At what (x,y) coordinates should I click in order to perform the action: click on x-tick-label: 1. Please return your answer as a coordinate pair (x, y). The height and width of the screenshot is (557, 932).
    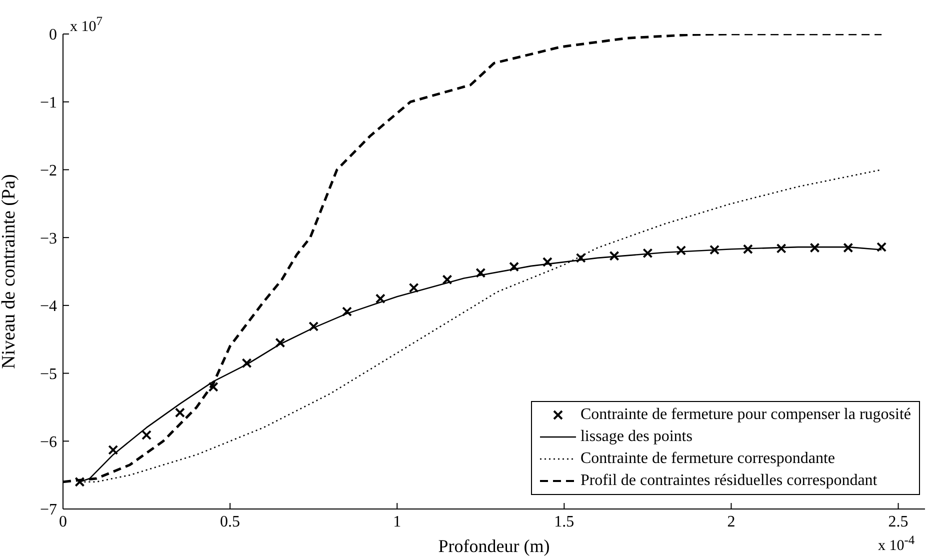
    Looking at the image, I should click on (397, 521).